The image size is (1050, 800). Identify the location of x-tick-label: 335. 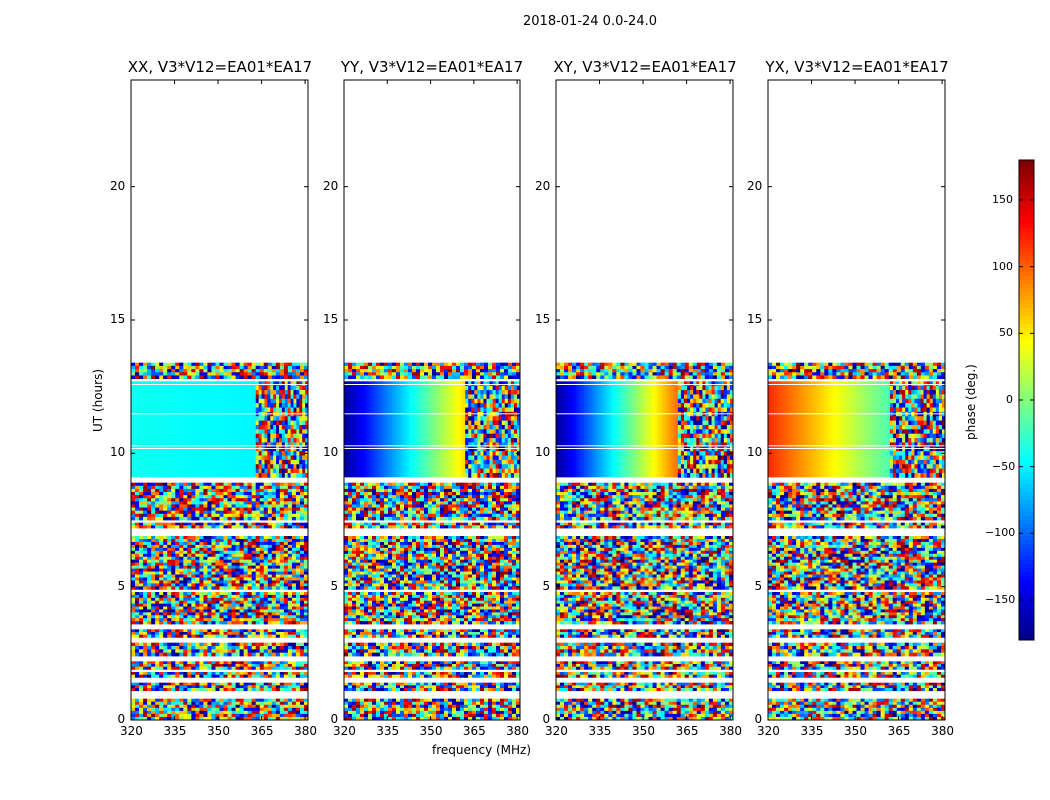
(812, 731).